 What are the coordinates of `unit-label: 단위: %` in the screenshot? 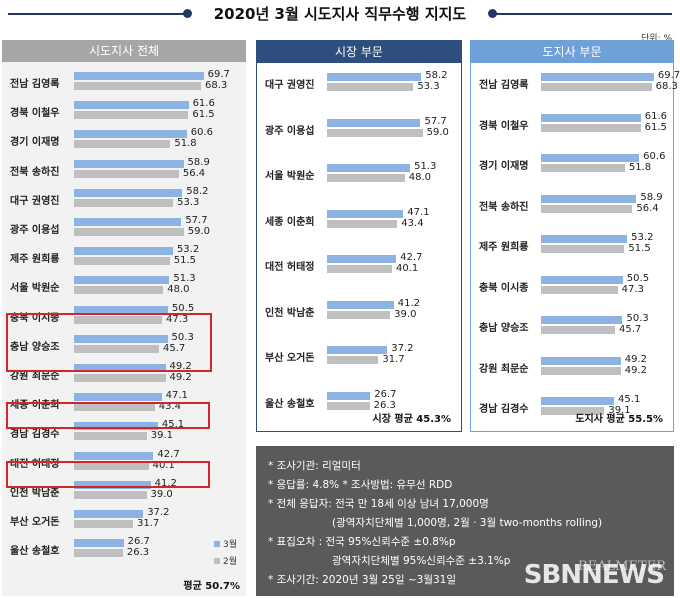 It's located at (656, 39).